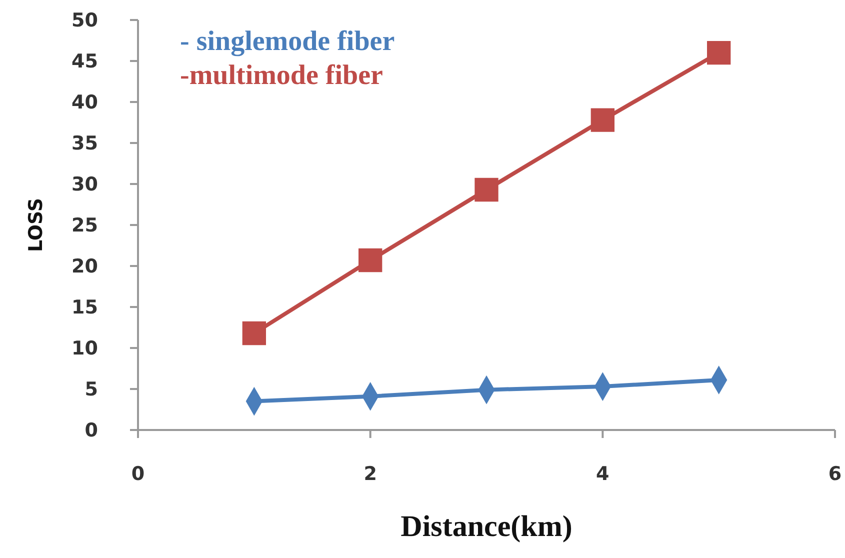 The height and width of the screenshot is (558, 845). I want to click on y-tick-label: 20, so click(85, 267).